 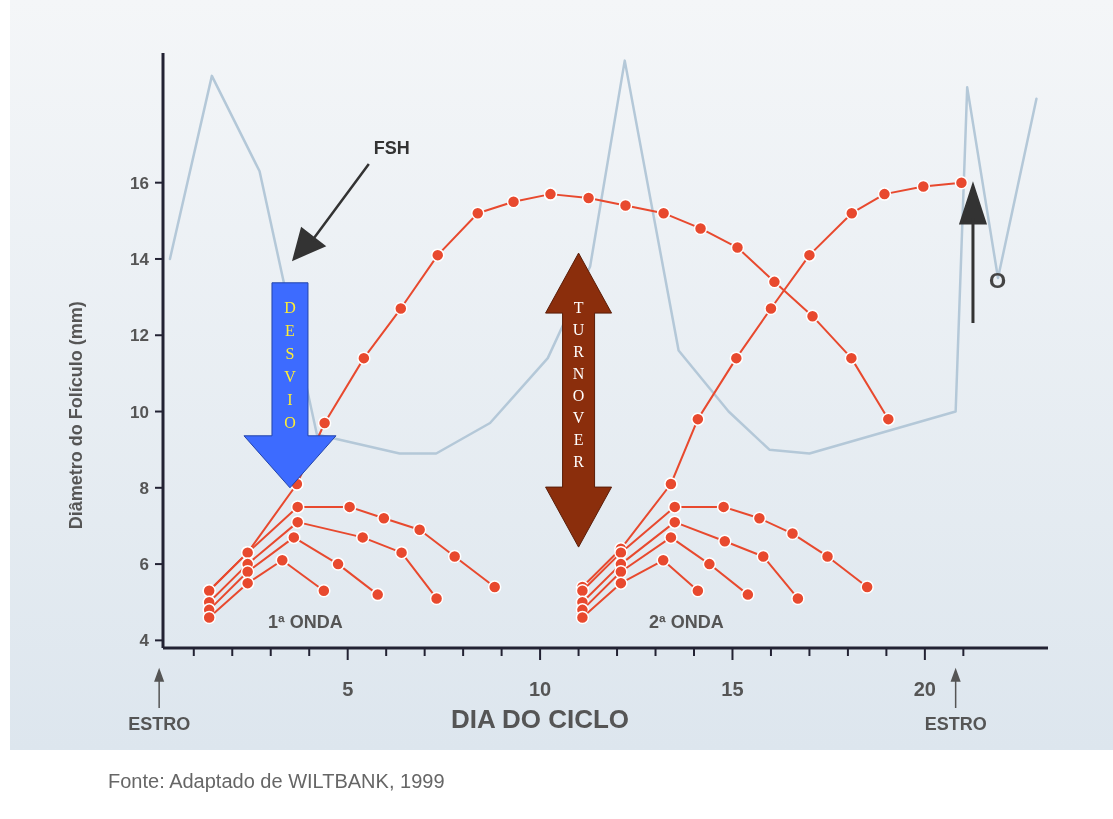 I want to click on x-tick-label: 15, so click(x=732, y=689).